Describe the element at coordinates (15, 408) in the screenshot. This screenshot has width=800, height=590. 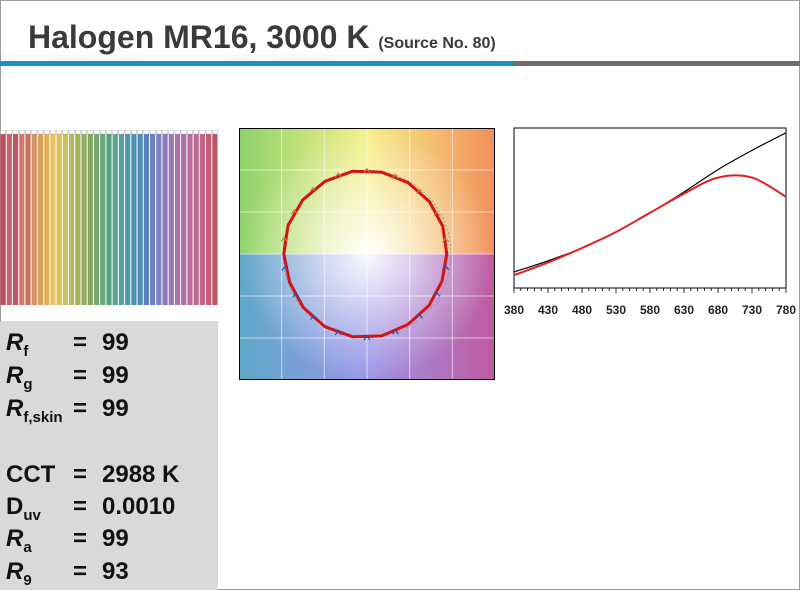
I see `metric-rfs-label: R` at that location.